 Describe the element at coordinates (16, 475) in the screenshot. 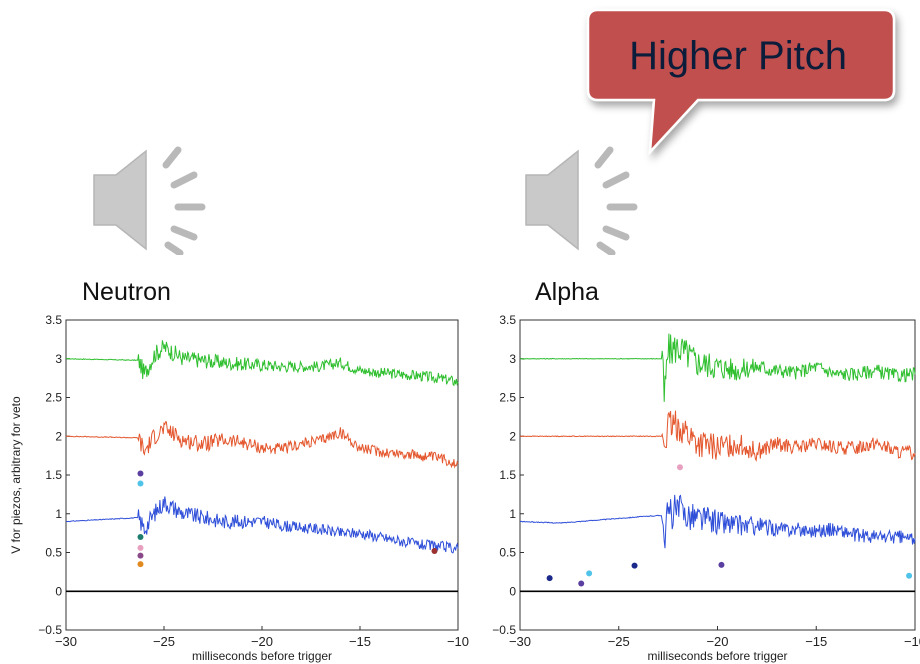

I see `y-axis-label: V for piezos, arbitrary for veto` at that location.